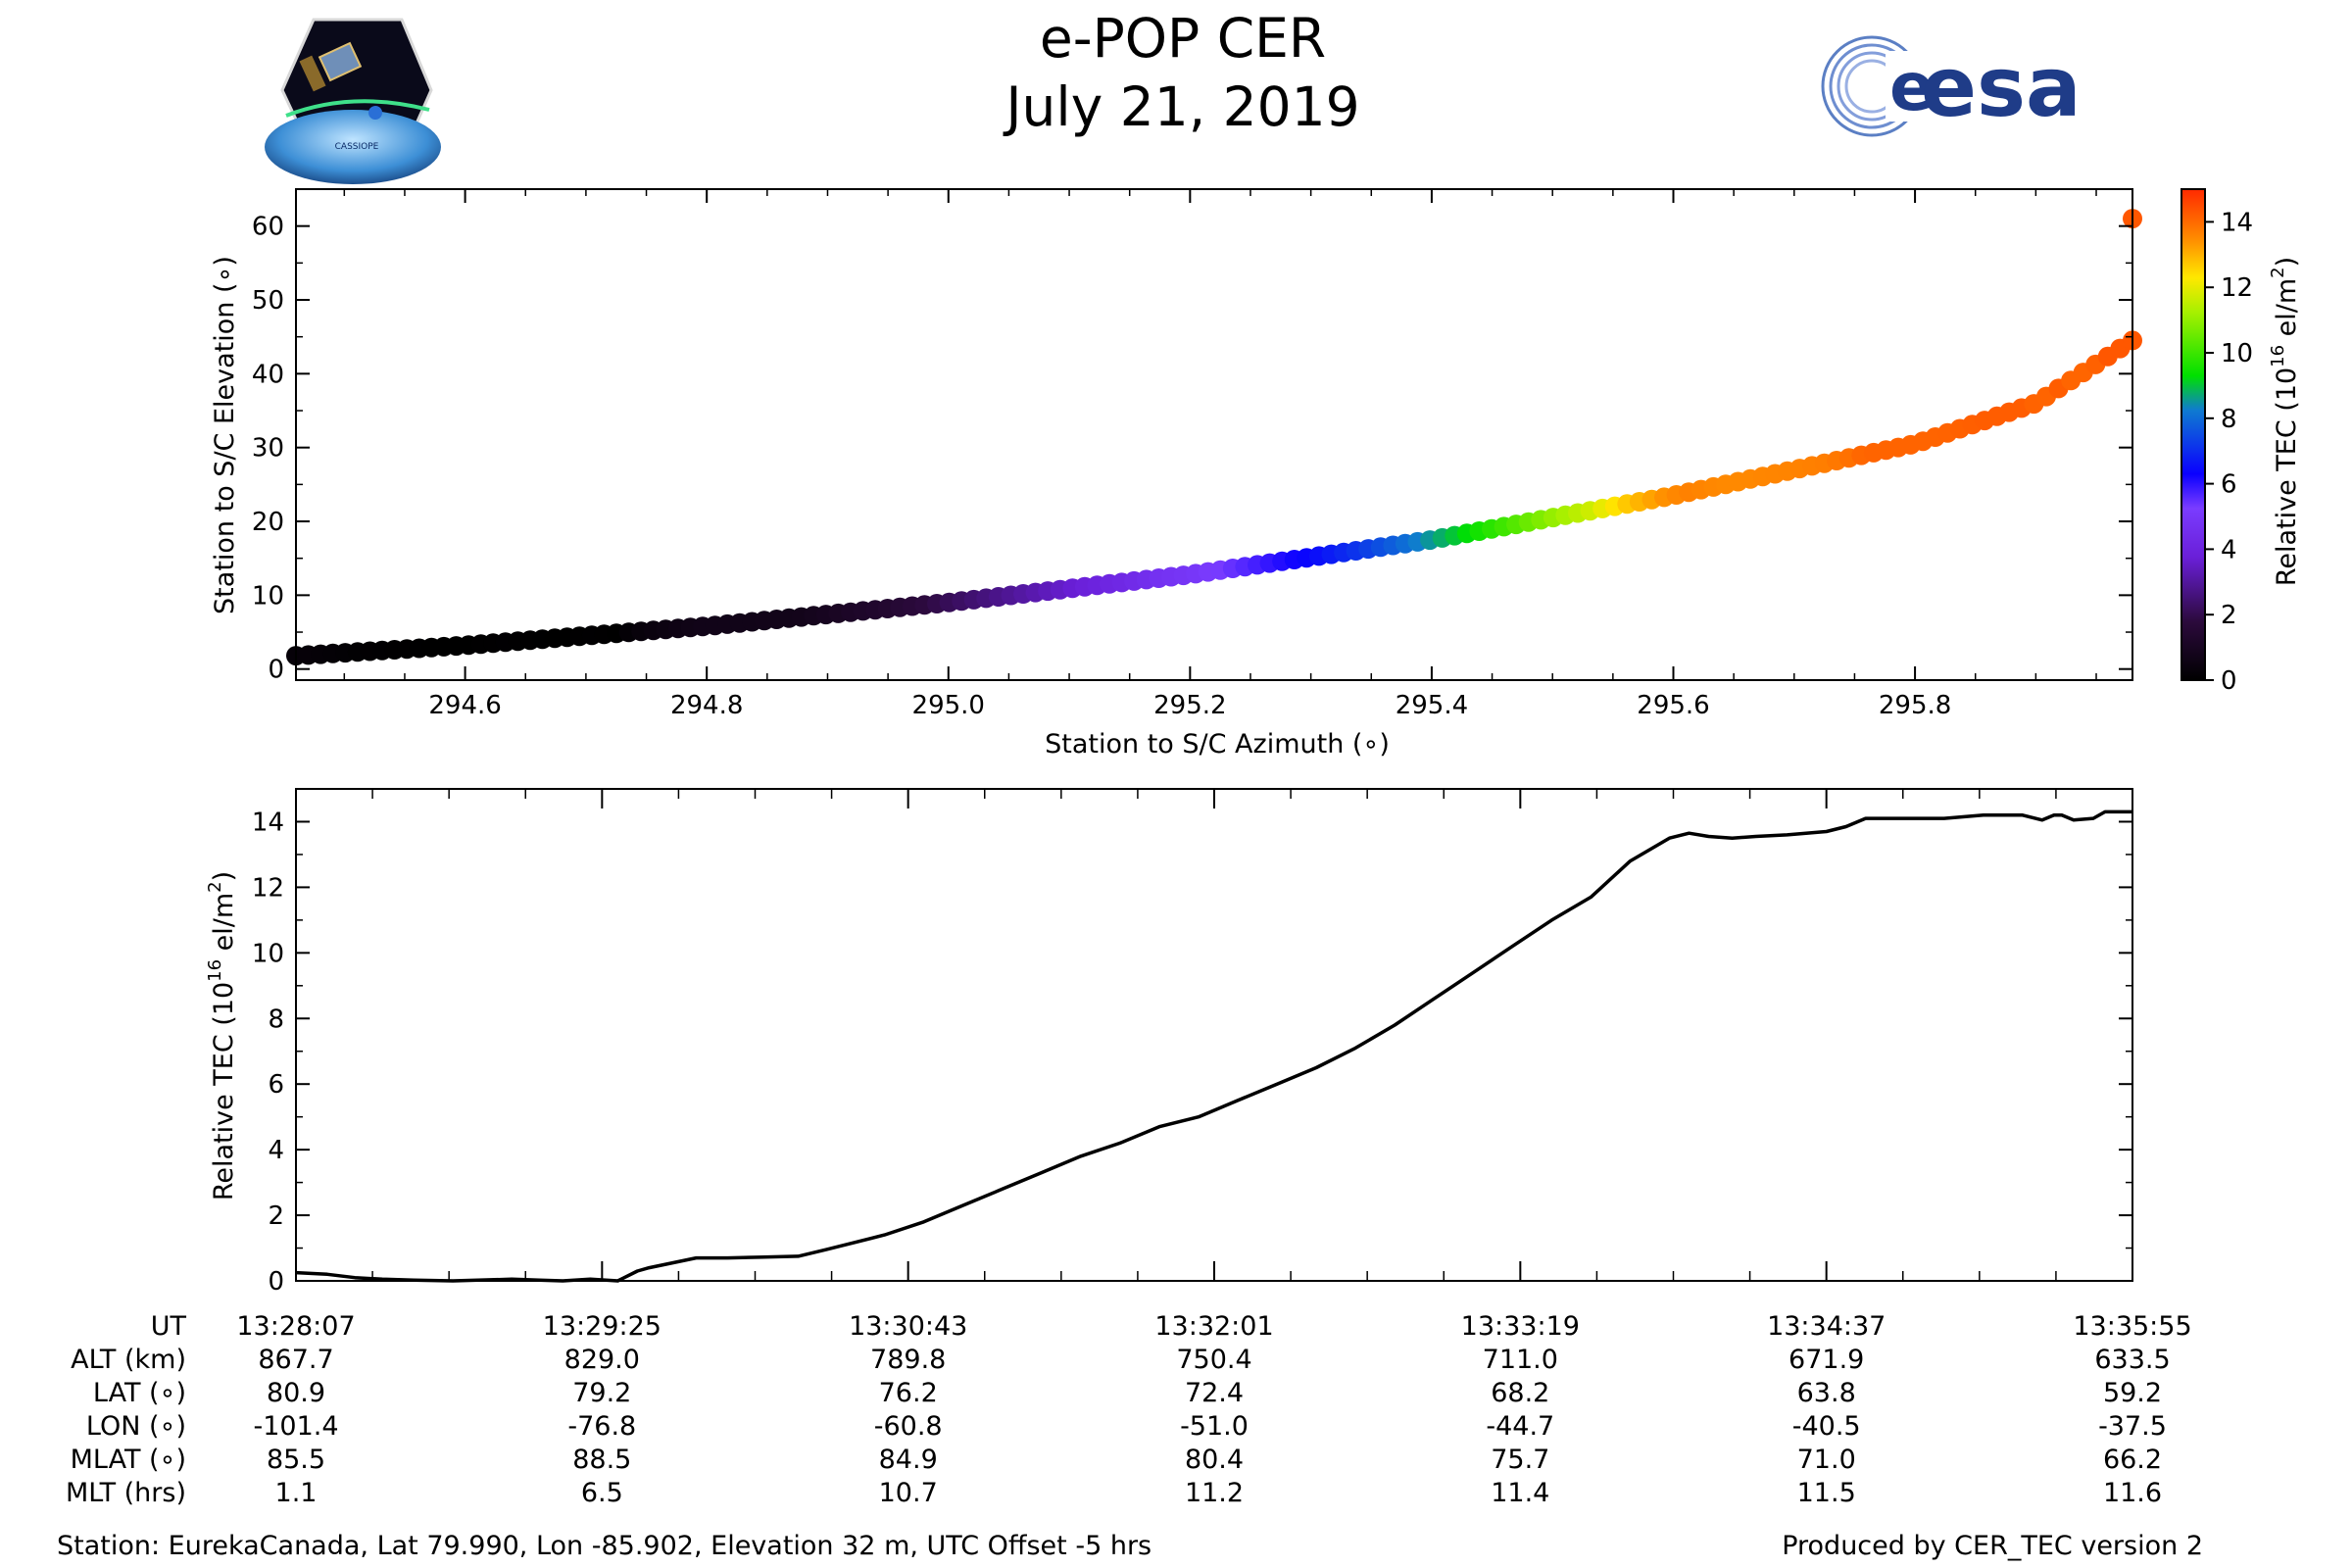 The height and width of the screenshot is (1568, 2352). What do you see at coordinates (276, 1085) in the screenshot?
I see `bottom-y-tick-label: 6` at bounding box center [276, 1085].